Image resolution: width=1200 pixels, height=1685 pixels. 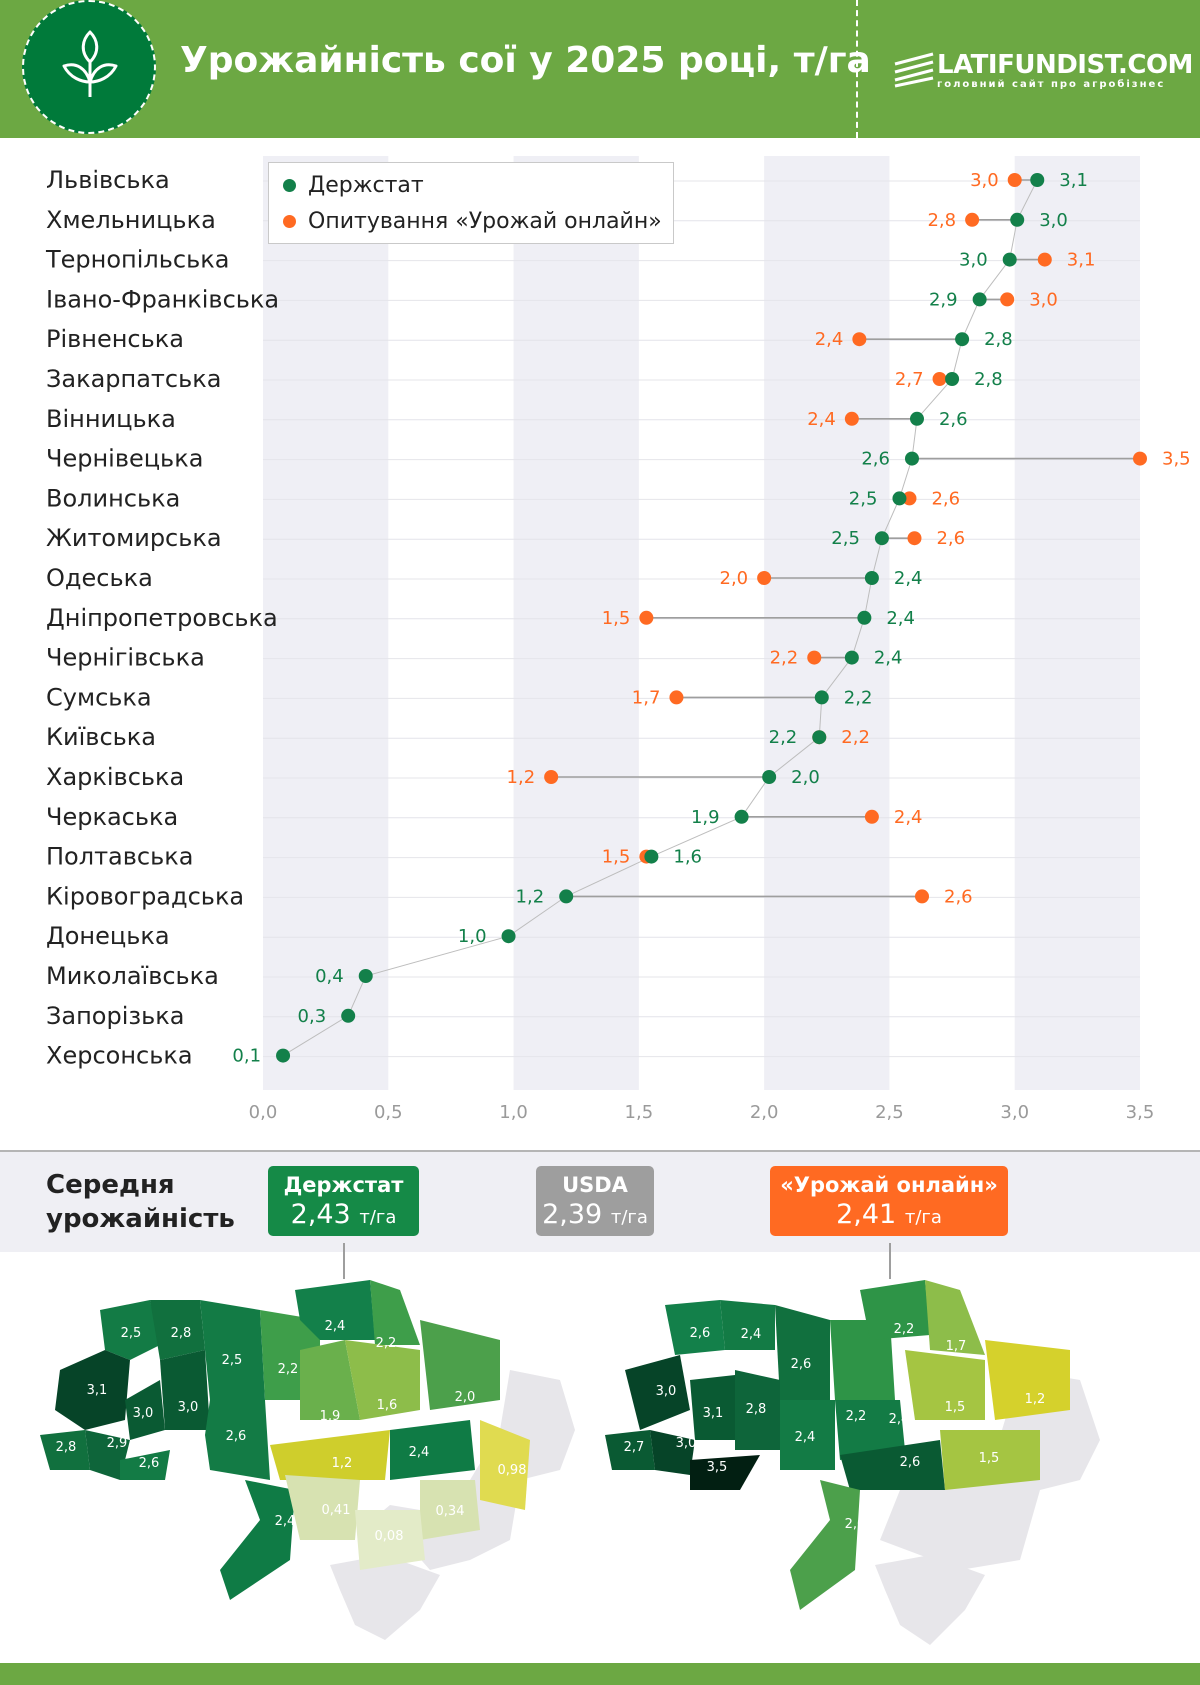 What do you see at coordinates (955, 1317) in the screenshot?
I see `region-r-sumska` at bounding box center [955, 1317].